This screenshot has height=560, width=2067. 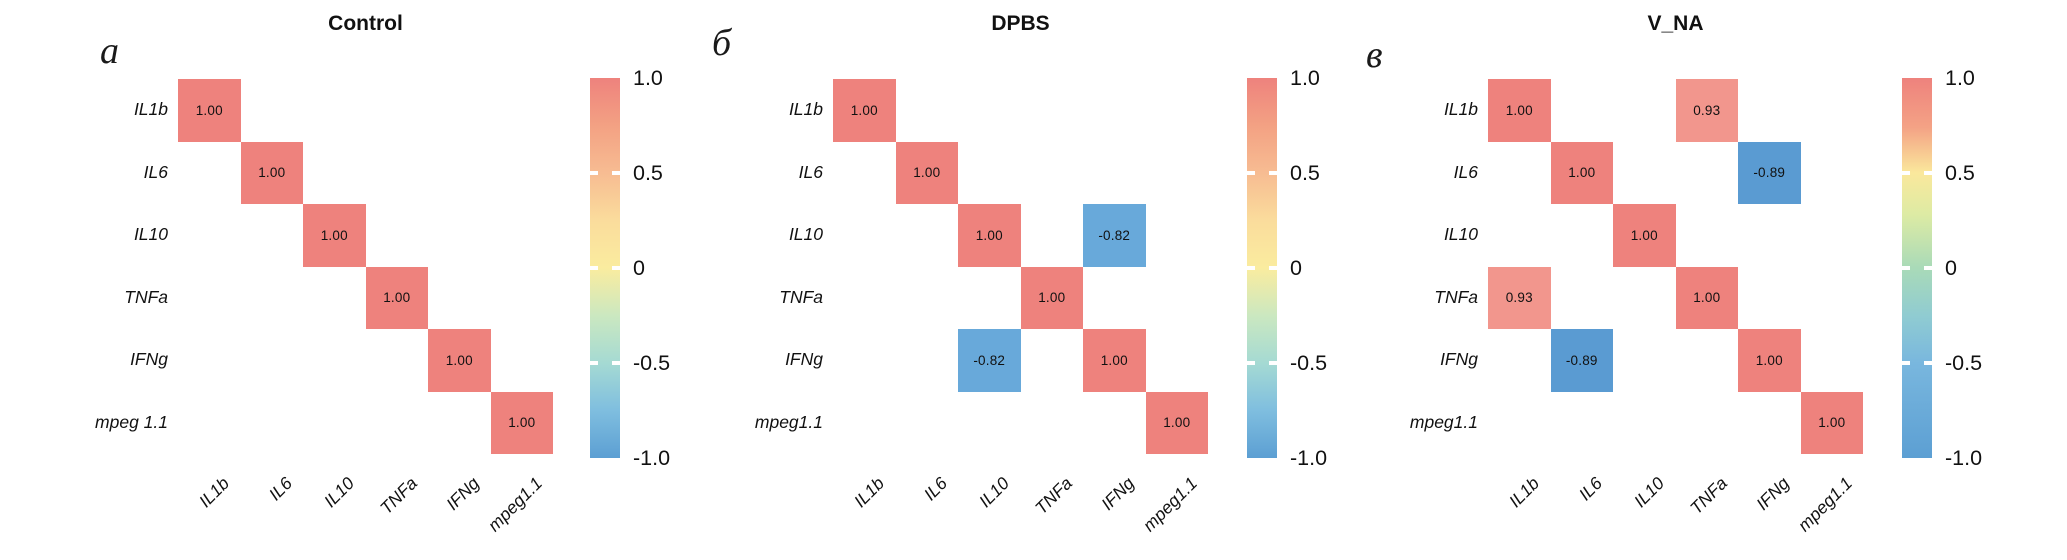 What do you see at coordinates (109, 51) in the screenshot?
I see `panel-letter: а` at bounding box center [109, 51].